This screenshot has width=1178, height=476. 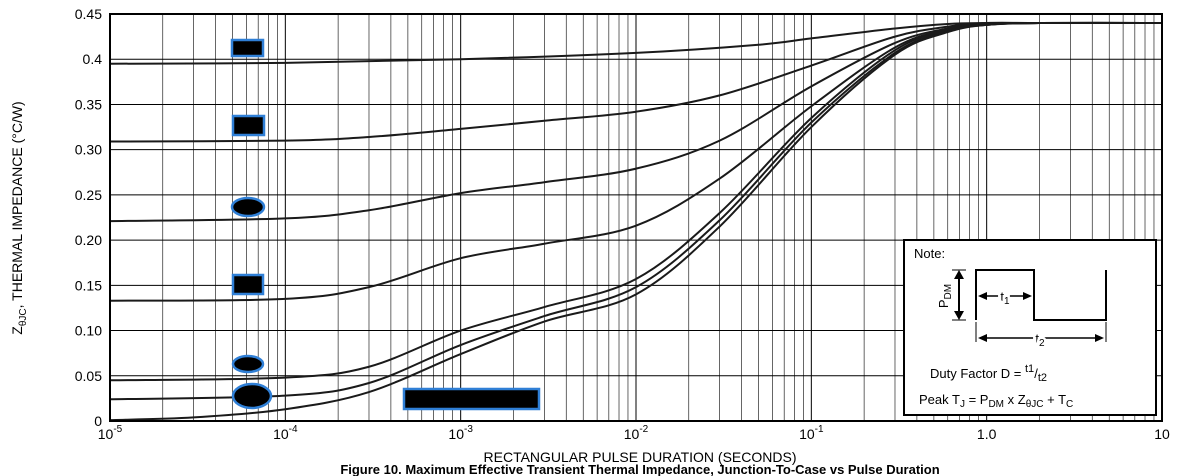 What do you see at coordinates (93, 59) in the screenshot?
I see `y-tick-label: 0.4` at bounding box center [93, 59].